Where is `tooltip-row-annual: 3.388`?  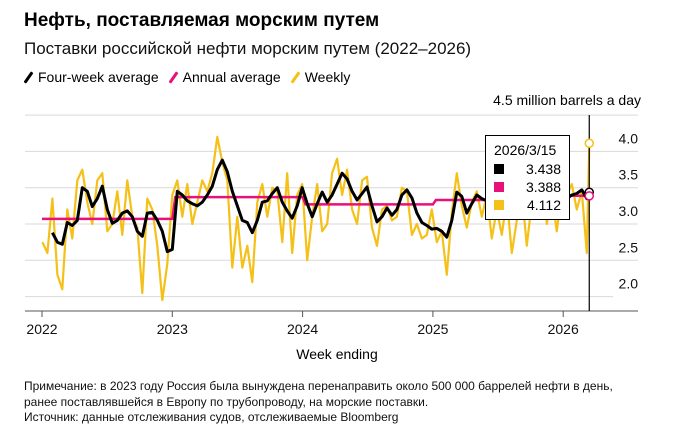
tooltip-row-annual: 3.388 is located at coordinates (527, 187).